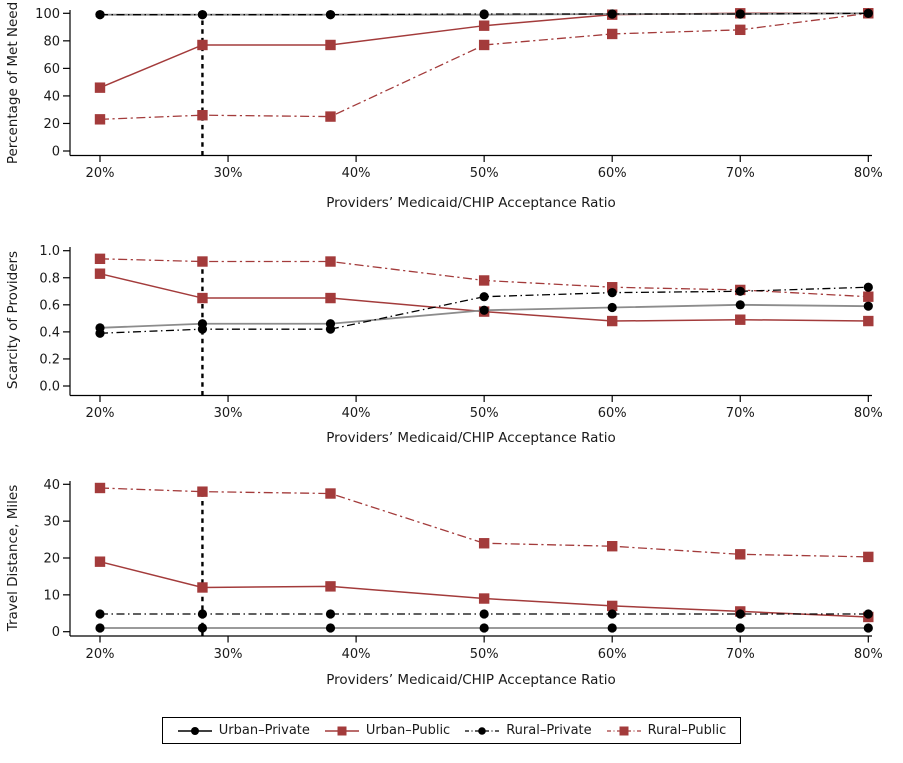 Image resolution: width=903 pixels, height=763 pixels. Describe the element at coordinates (264, 730) in the screenshot. I see `legend-label-urban-private: Urban–Private` at that location.